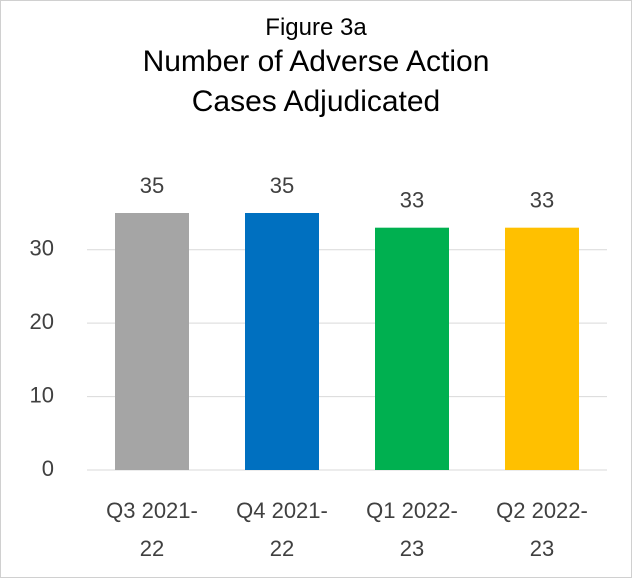  Describe the element at coordinates (48, 468) in the screenshot. I see `y-tick-label: 0` at that location.